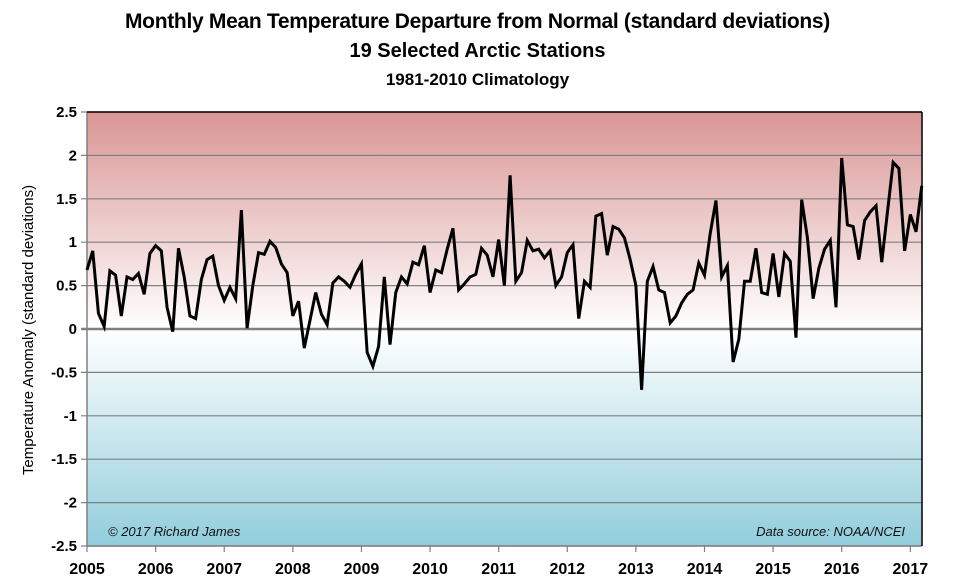 The height and width of the screenshot is (588, 955). What do you see at coordinates (477, 51) in the screenshot?
I see `chart-subtitle: 19 Selected Arctic Stations` at bounding box center [477, 51].